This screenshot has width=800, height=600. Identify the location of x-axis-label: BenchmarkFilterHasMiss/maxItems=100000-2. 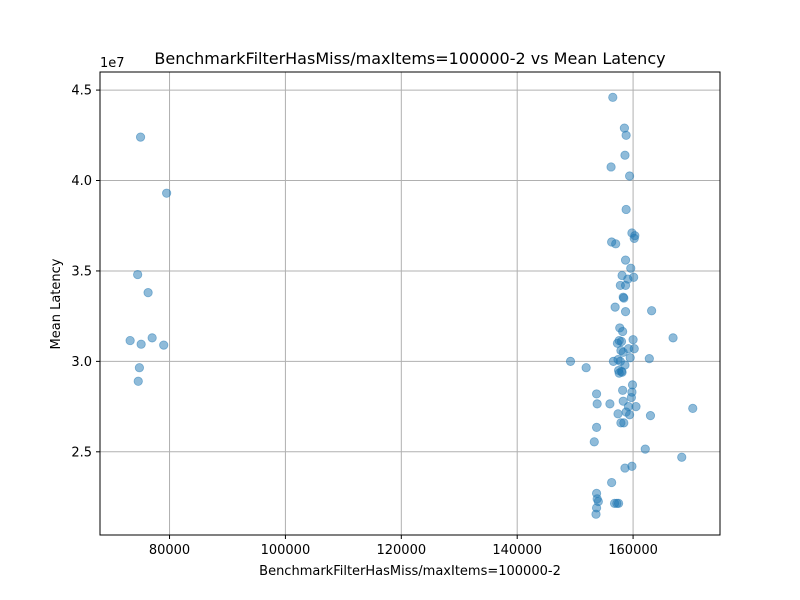
(410, 571).